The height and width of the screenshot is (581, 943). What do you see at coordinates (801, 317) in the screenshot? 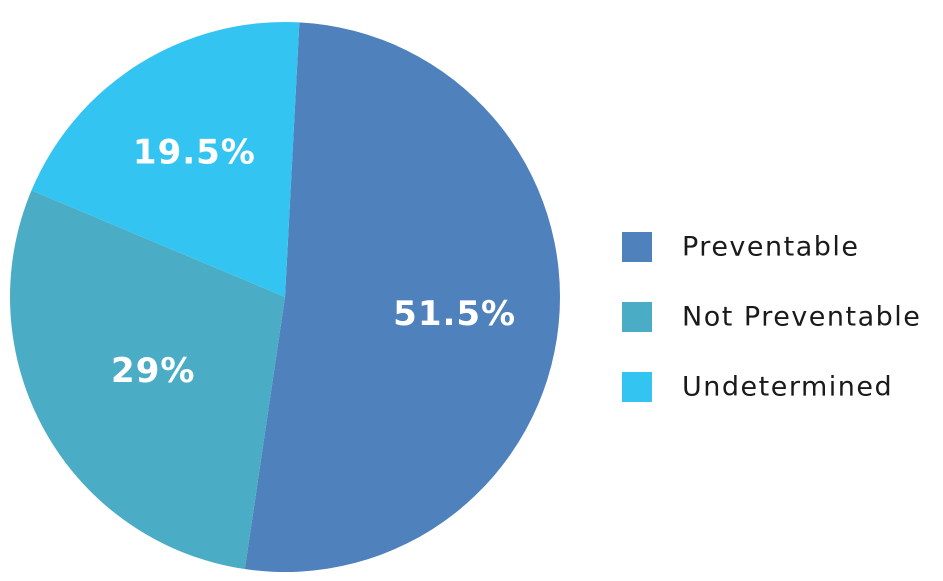
I see `legend-label: Not Preventable` at bounding box center [801, 317].